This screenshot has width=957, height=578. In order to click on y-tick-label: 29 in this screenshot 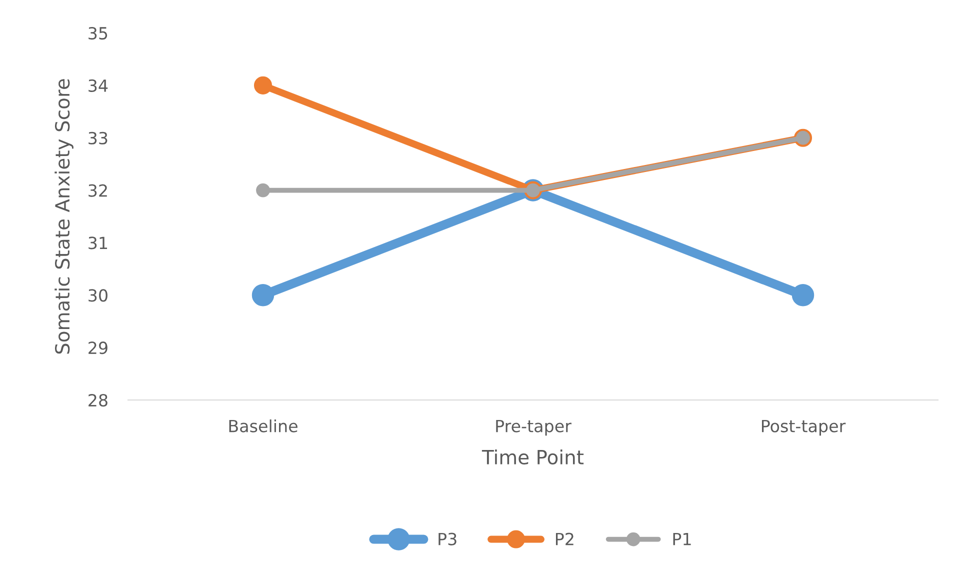, I will do `click(98, 348)`.